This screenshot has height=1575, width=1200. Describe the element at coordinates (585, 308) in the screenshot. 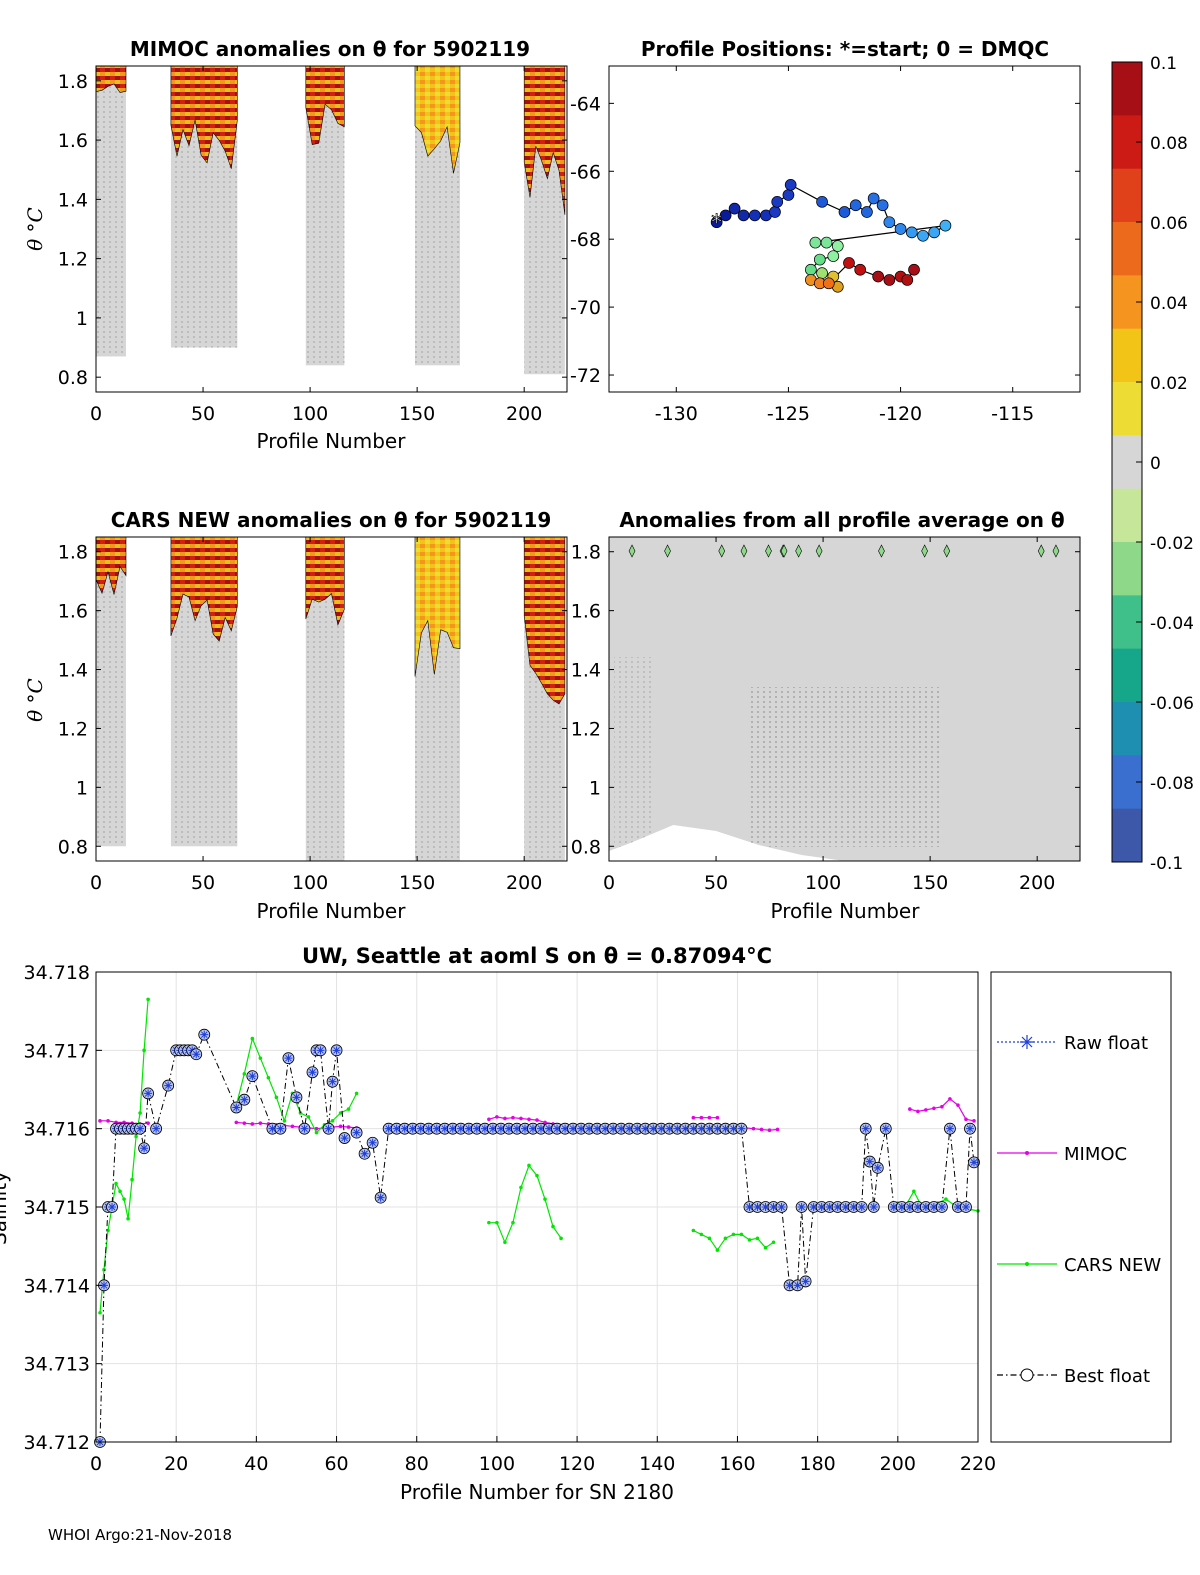

I see `y-tick-label: -70` at that location.